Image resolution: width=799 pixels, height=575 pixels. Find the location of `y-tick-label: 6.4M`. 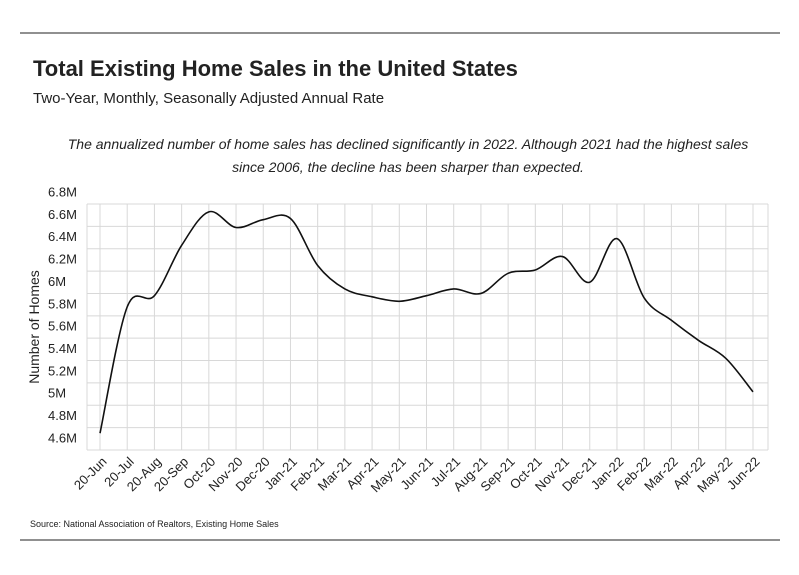

y-tick-label: 6.4M is located at coordinates (62, 236).